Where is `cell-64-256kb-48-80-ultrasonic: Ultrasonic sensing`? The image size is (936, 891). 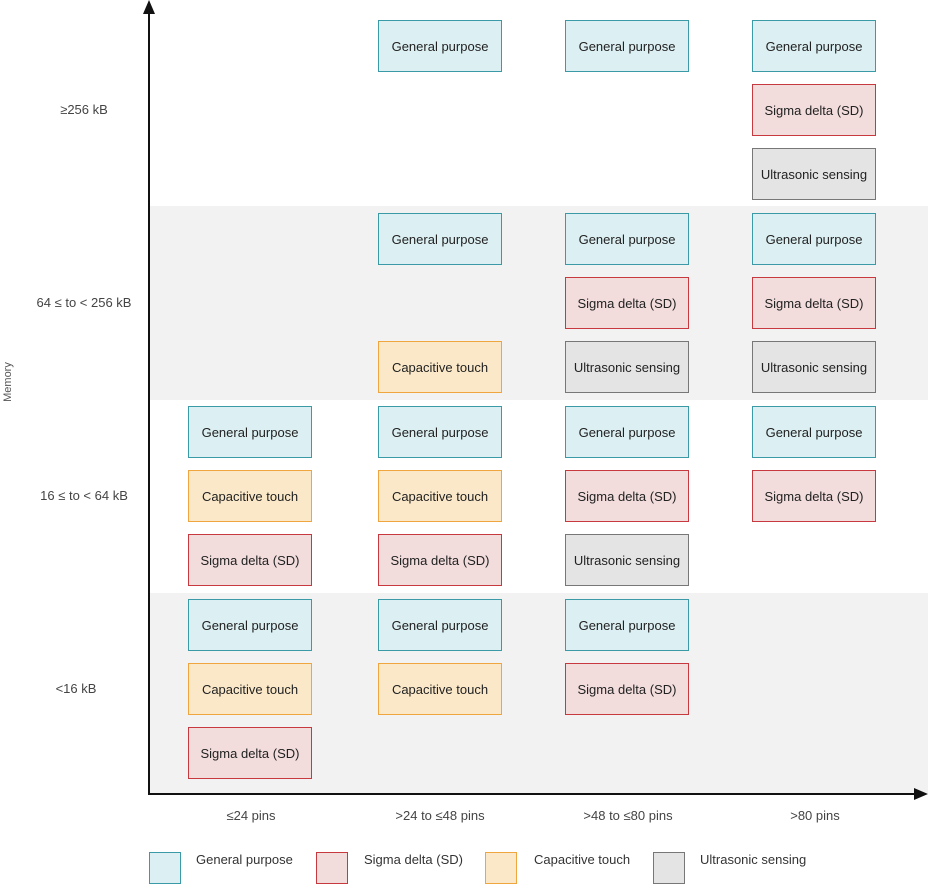
cell-64-256kb-48-80-ultrasonic: Ultrasonic sensing is located at coordinates (627, 367).